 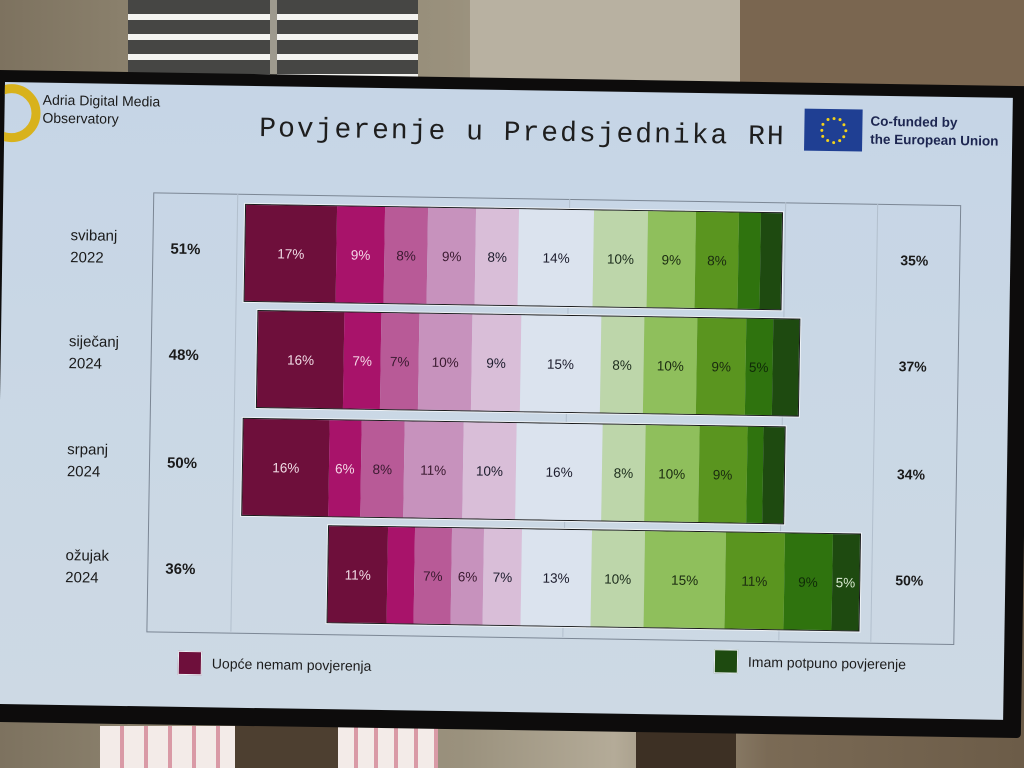 What do you see at coordinates (183, 355) in the screenshot?
I see `distrust-total: 48%` at bounding box center [183, 355].